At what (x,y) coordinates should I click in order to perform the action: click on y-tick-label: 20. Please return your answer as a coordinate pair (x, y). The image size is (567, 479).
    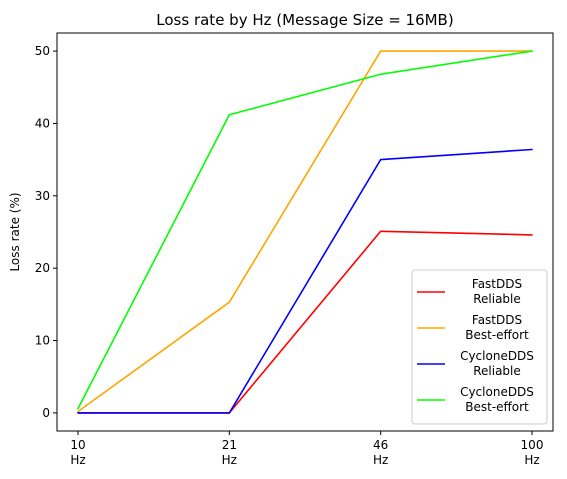
    Looking at the image, I should click on (42, 268).